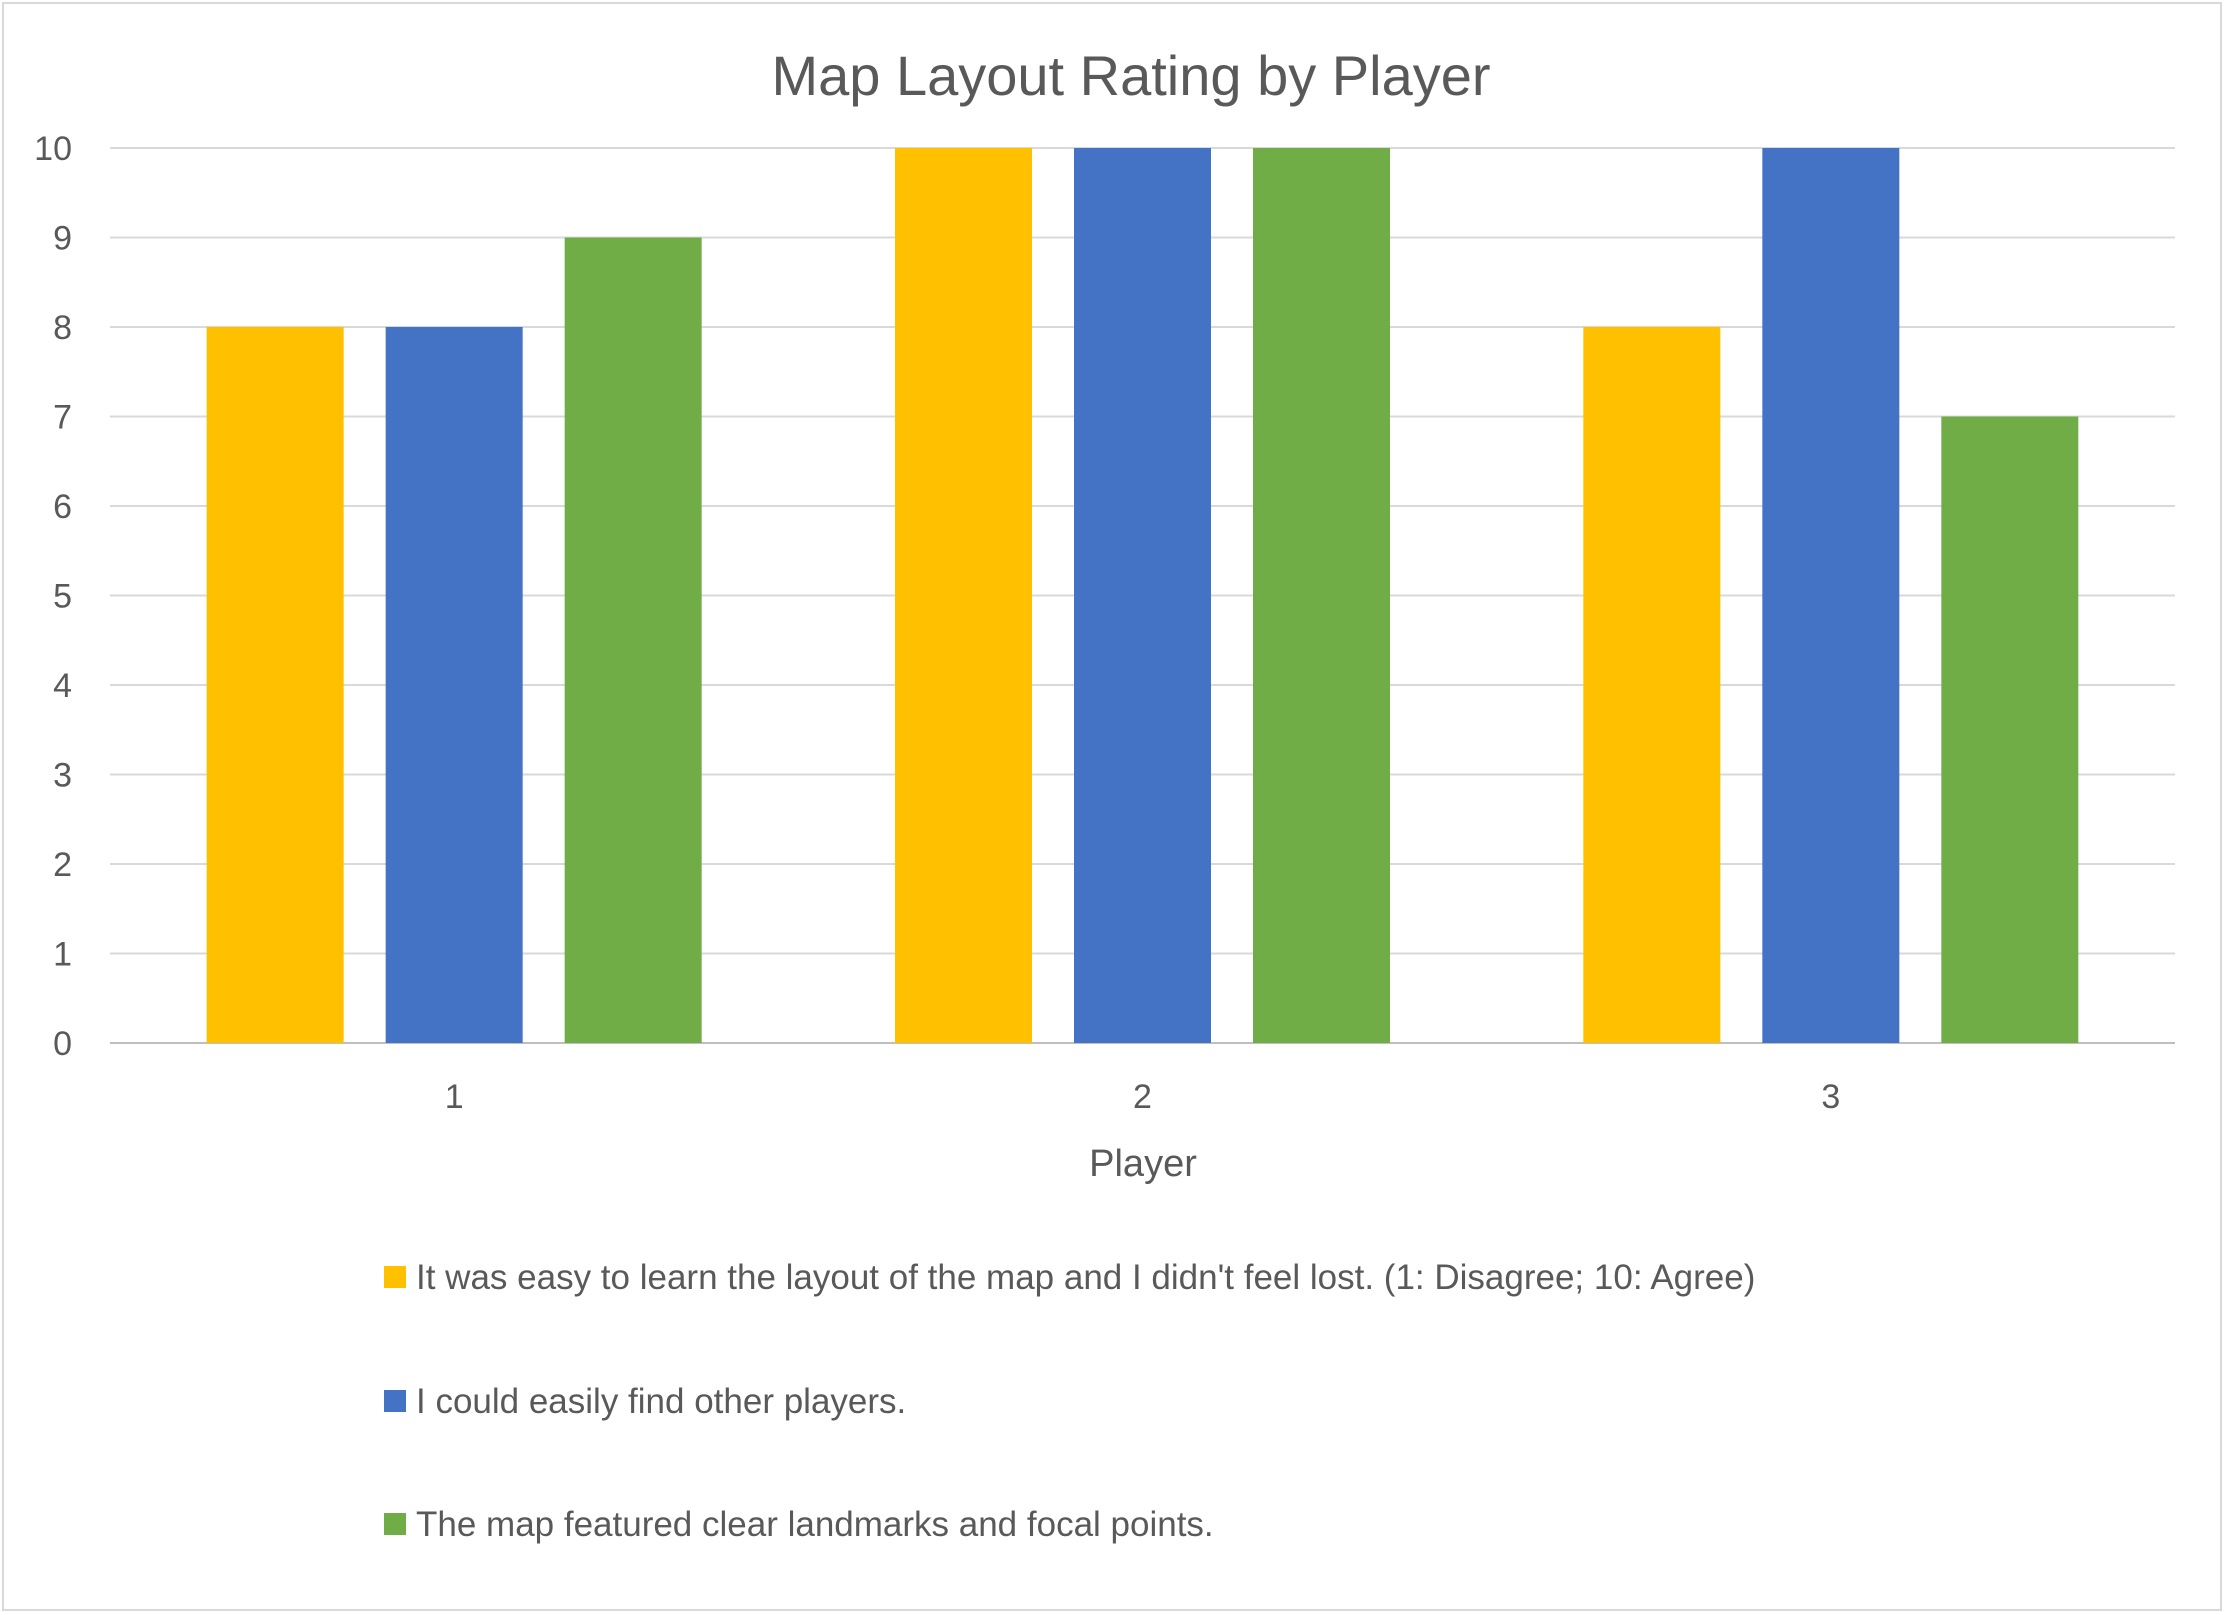  I want to click on x-tick-label: 3, so click(1830, 1097).